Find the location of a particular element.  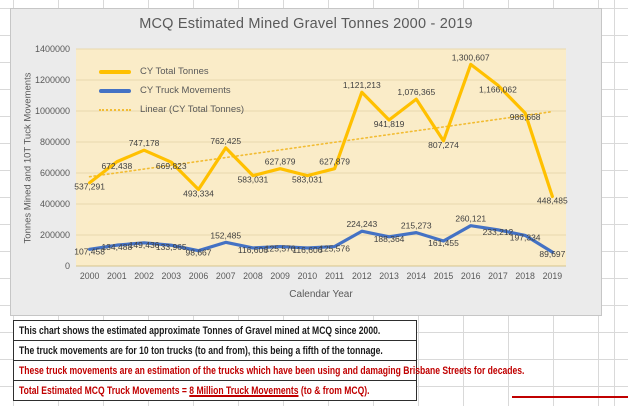

legend-item-trendline: Linear (CY Total Tonnes) is located at coordinates (171, 109).